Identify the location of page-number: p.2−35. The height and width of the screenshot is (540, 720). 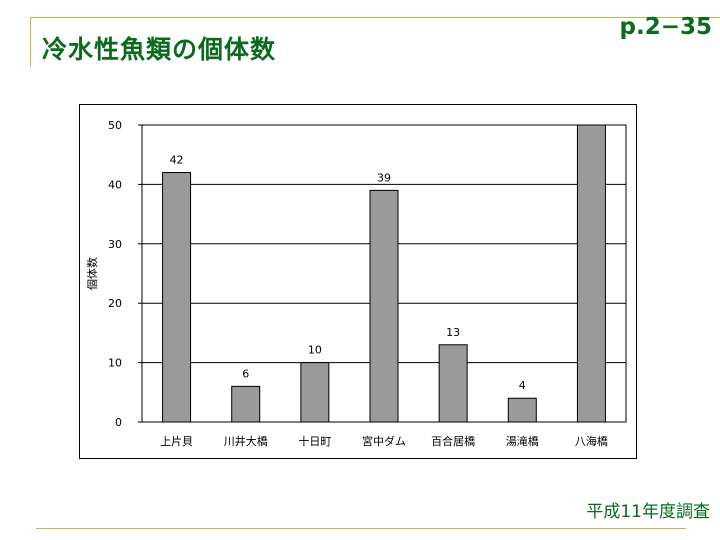
(665, 27).